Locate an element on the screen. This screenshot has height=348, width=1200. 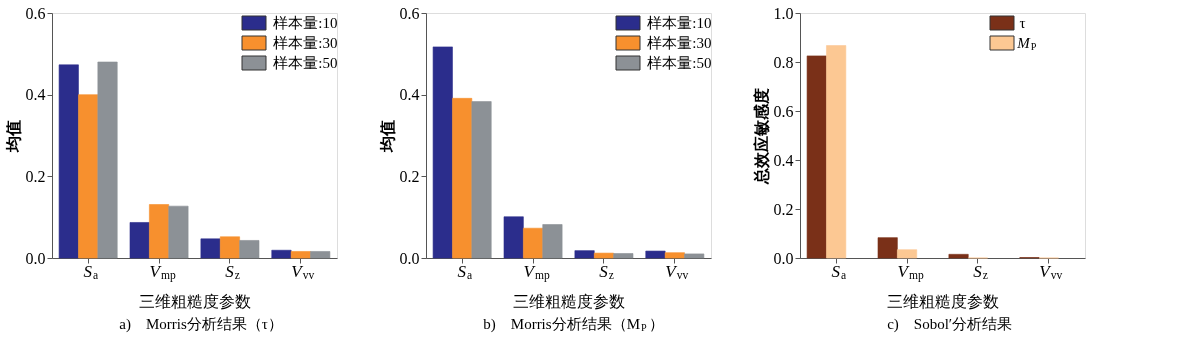
y-tick-label: 0.8 is located at coordinates (783, 62).